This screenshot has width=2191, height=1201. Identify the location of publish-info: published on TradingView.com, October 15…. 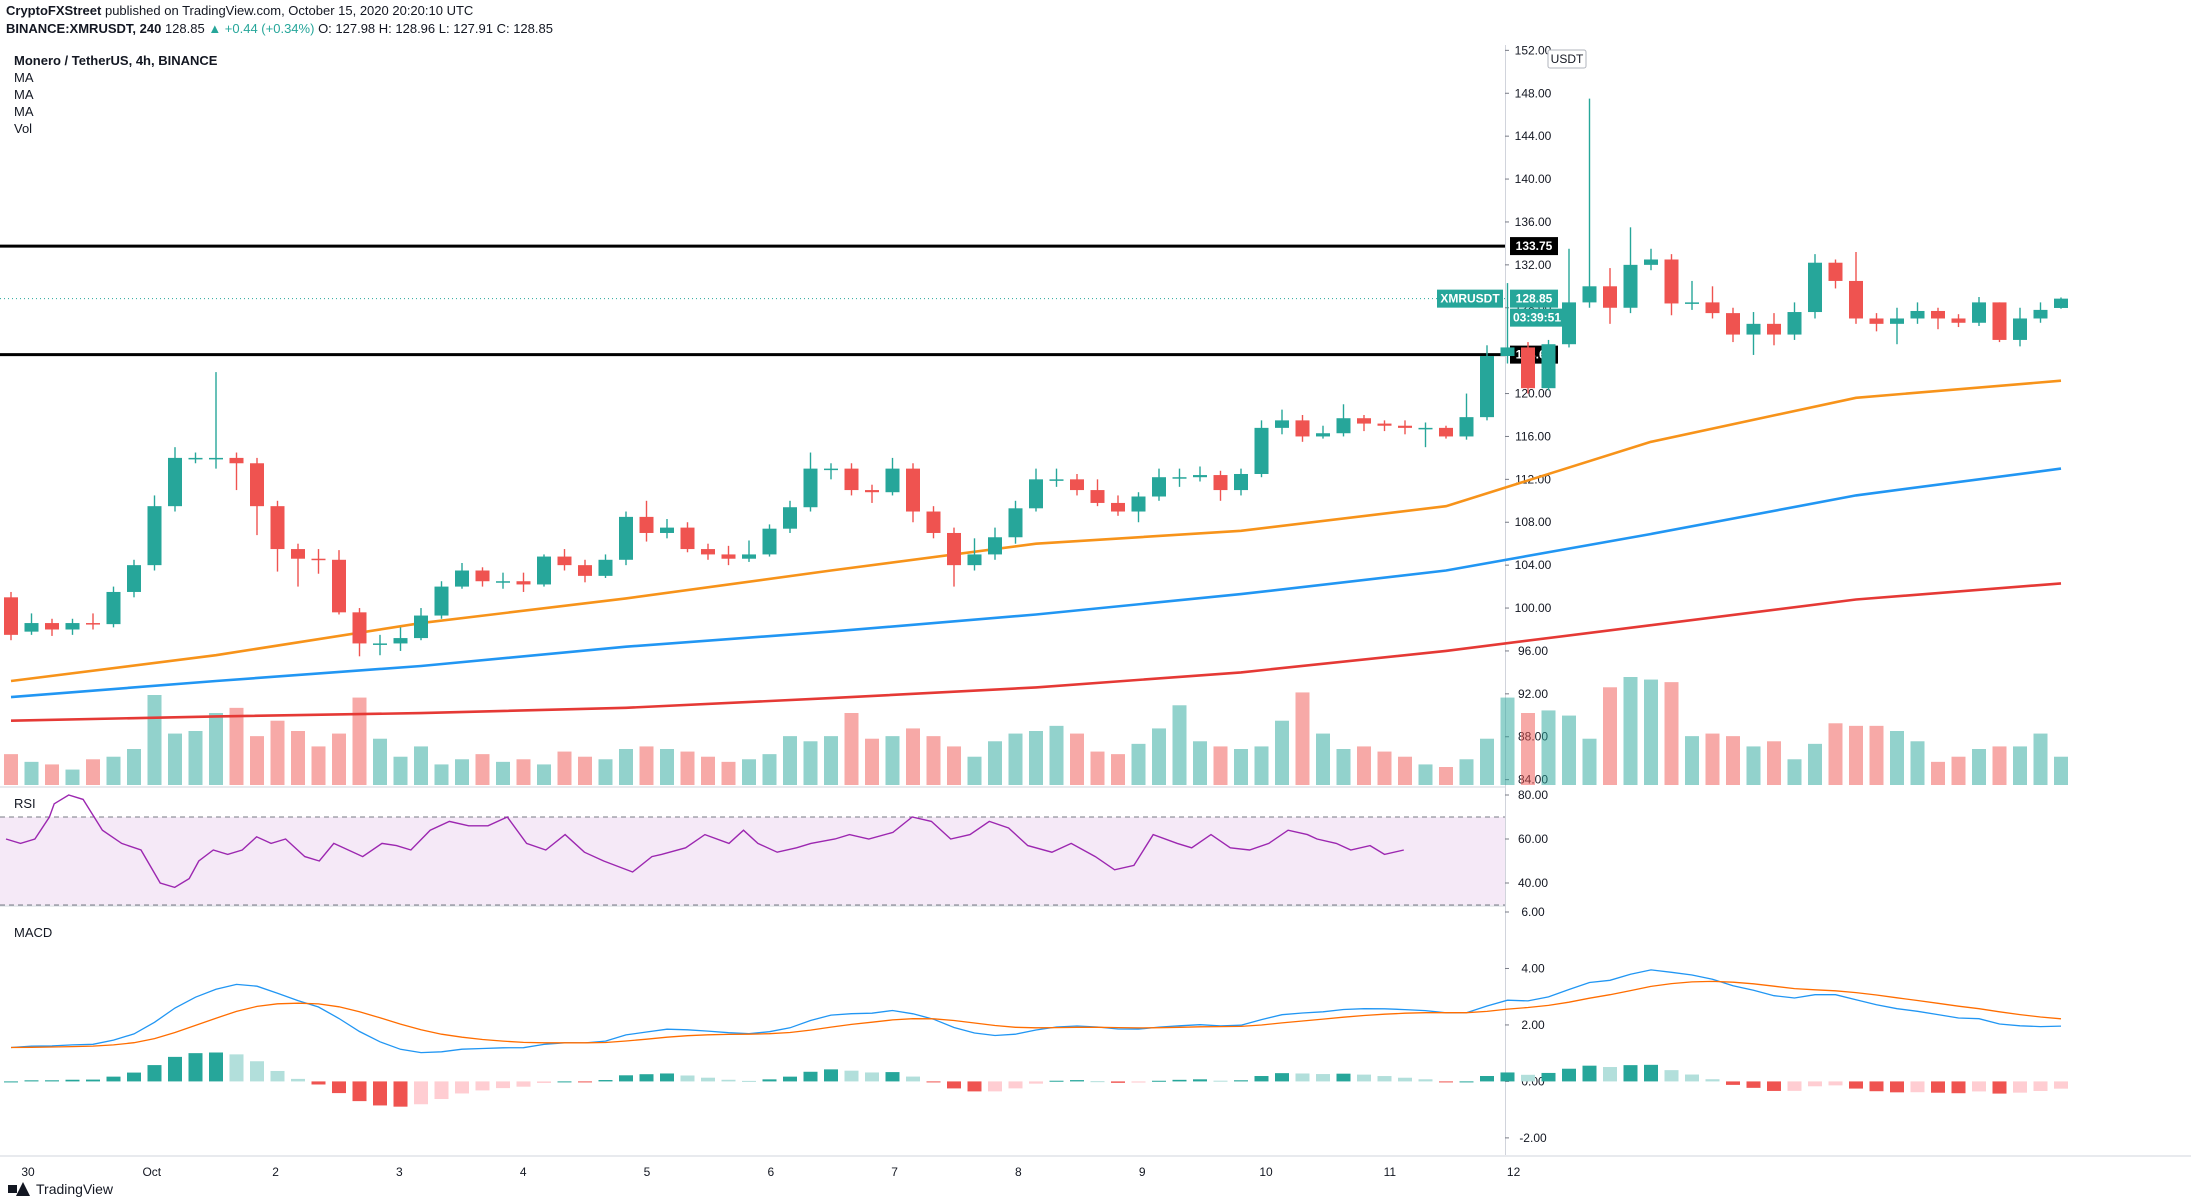
(287, 10).